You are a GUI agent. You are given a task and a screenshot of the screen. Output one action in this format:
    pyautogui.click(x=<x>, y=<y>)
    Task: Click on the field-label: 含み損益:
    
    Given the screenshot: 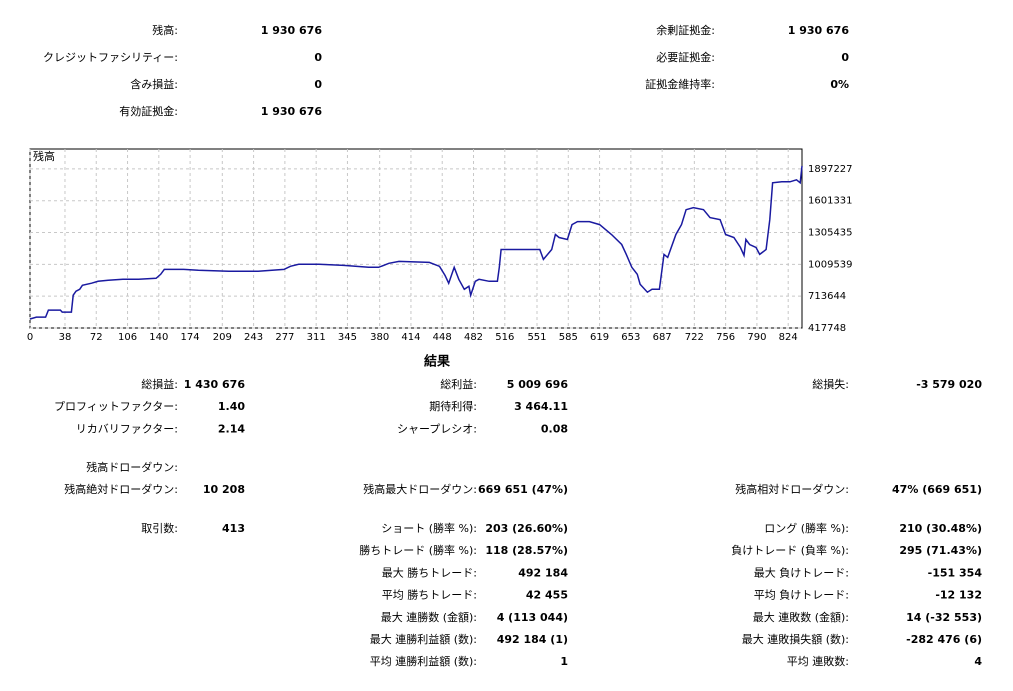 What is the action you would take?
    pyautogui.click(x=154, y=84)
    